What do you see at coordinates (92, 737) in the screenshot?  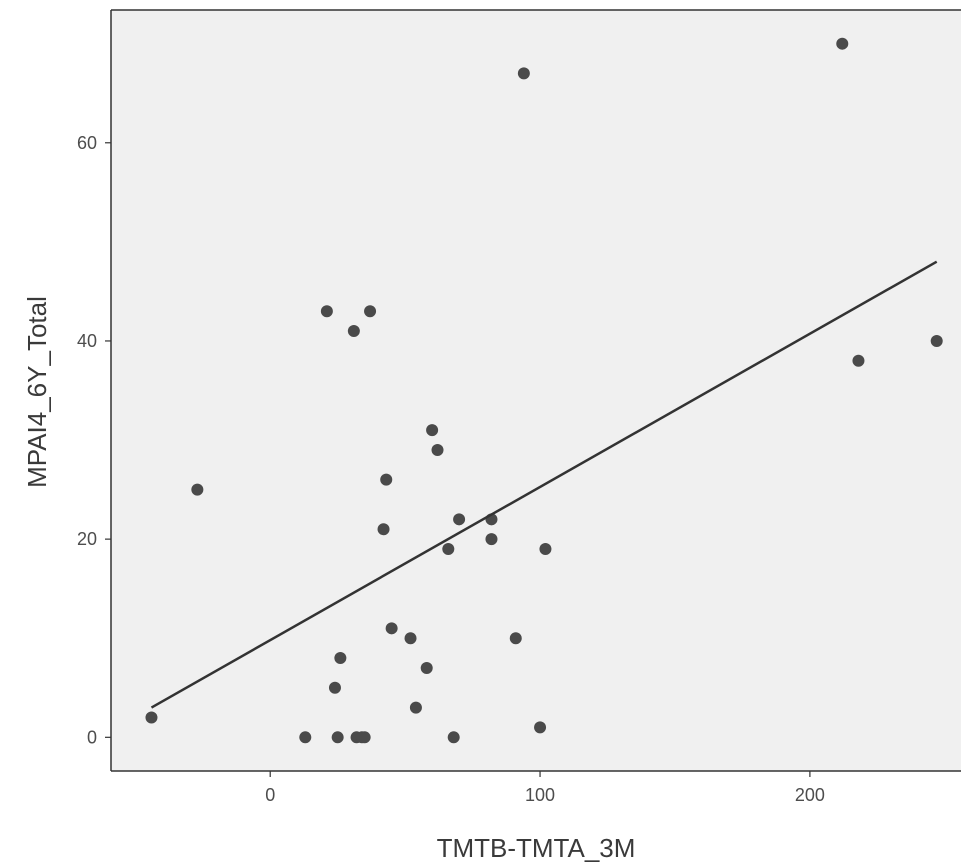 I see `y-tick-label: 0` at bounding box center [92, 737].